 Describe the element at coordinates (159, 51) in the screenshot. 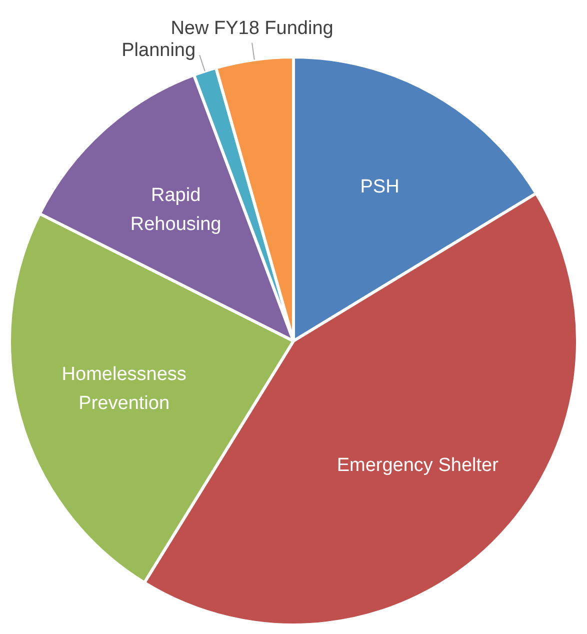

I see `slice-label: Planning` at that location.